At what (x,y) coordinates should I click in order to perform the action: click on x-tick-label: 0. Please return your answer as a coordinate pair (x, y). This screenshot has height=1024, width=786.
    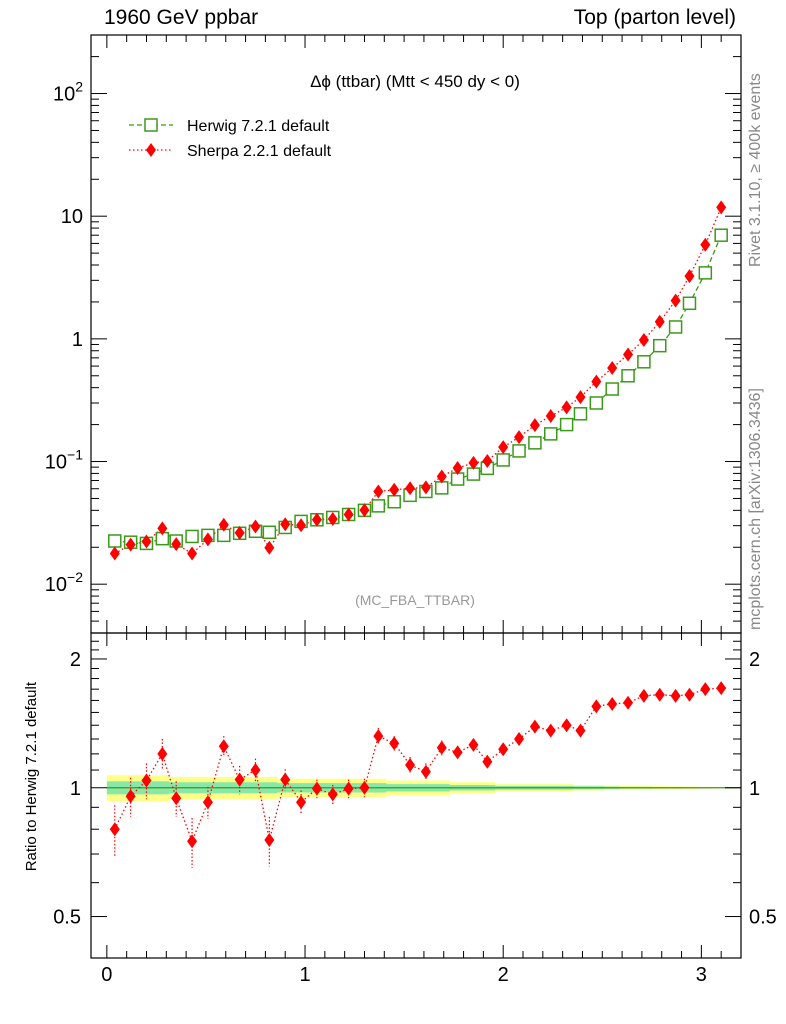
    Looking at the image, I should click on (106, 975).